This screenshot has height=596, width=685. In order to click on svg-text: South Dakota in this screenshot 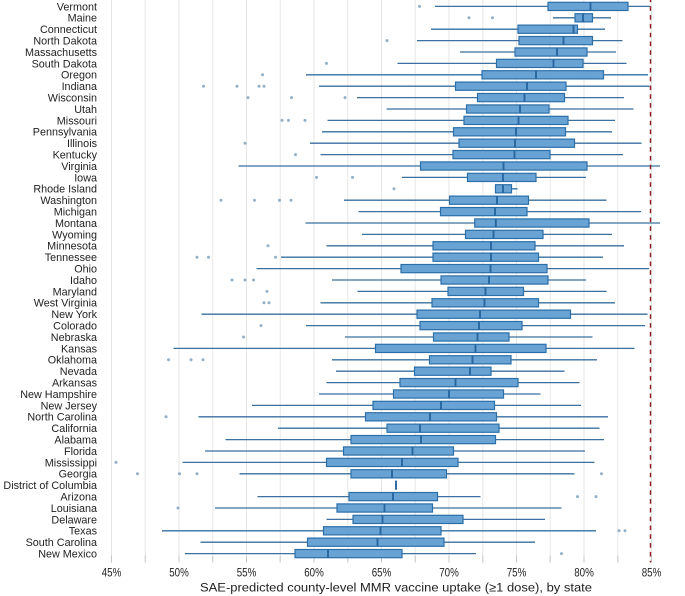, I will do `click(64, 64)`.